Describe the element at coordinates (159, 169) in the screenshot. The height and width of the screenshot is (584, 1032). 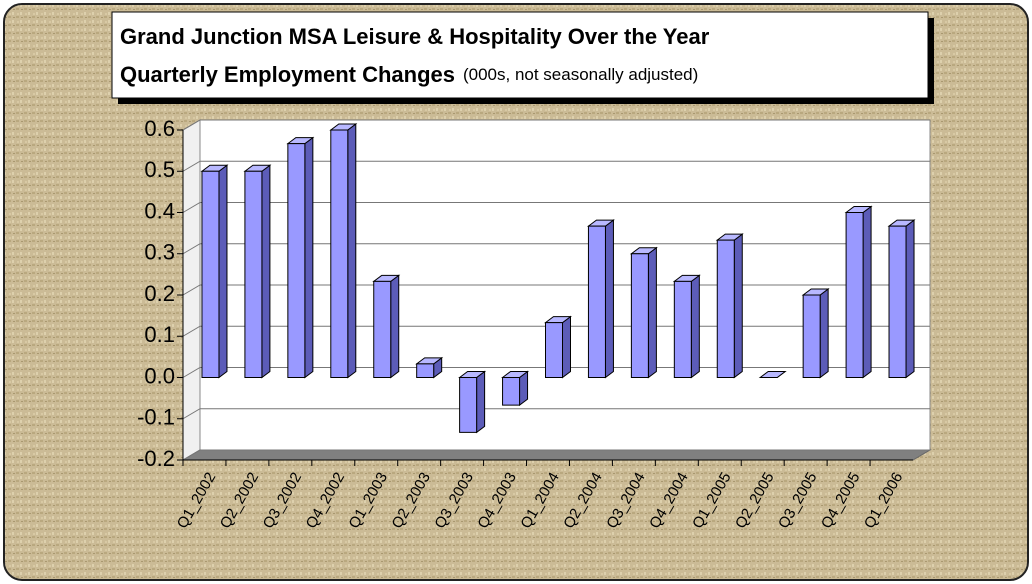
I see `y-tick-label: 0.5` at that location.